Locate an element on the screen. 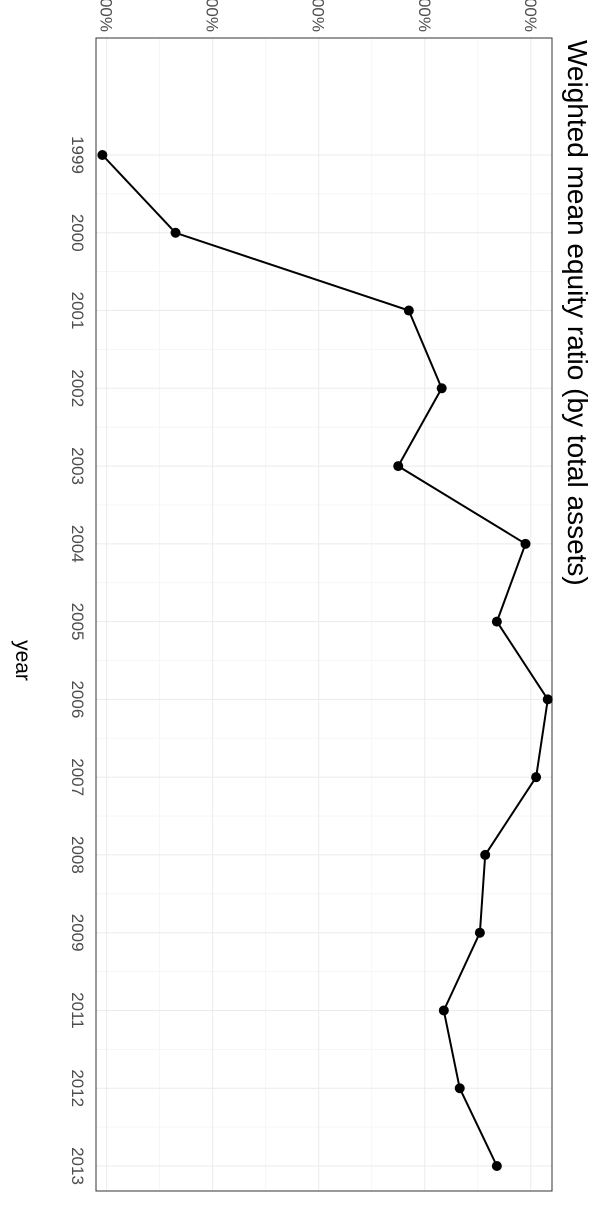  x-tick-label: 2006 is located at coordinates (77, 699).